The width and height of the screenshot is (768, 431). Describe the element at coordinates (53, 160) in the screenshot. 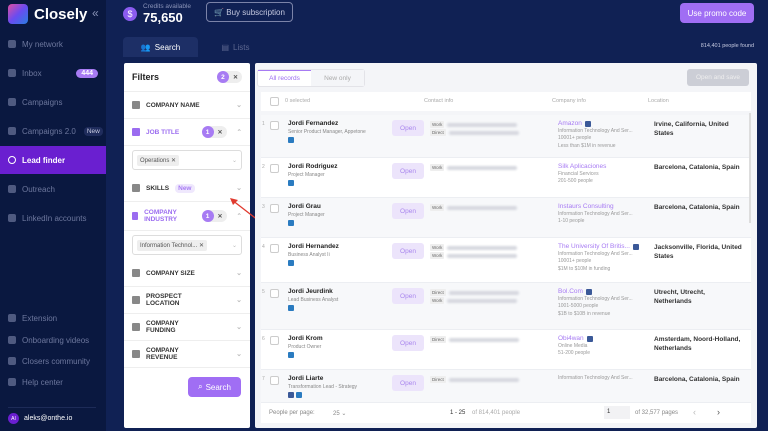

I see `sidebar-item-lead-finder: Lead finder` at that location.